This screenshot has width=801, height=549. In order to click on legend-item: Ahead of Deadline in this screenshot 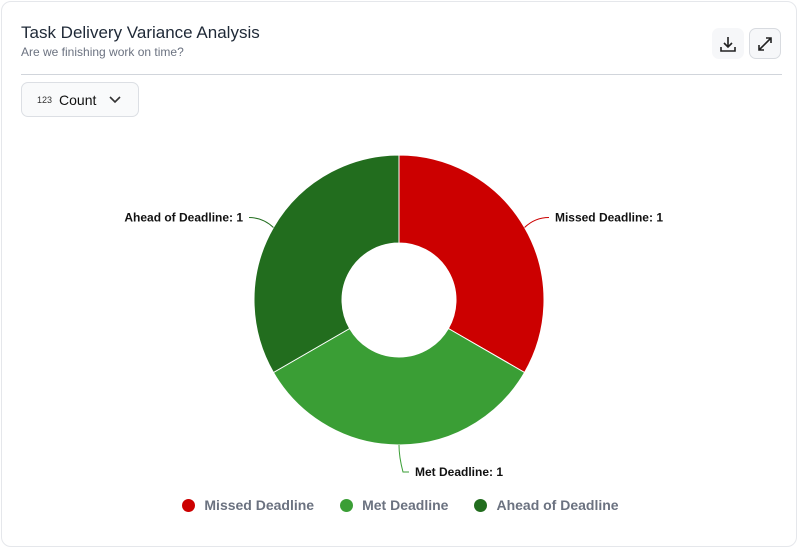, I will do `click(546, 505)`.